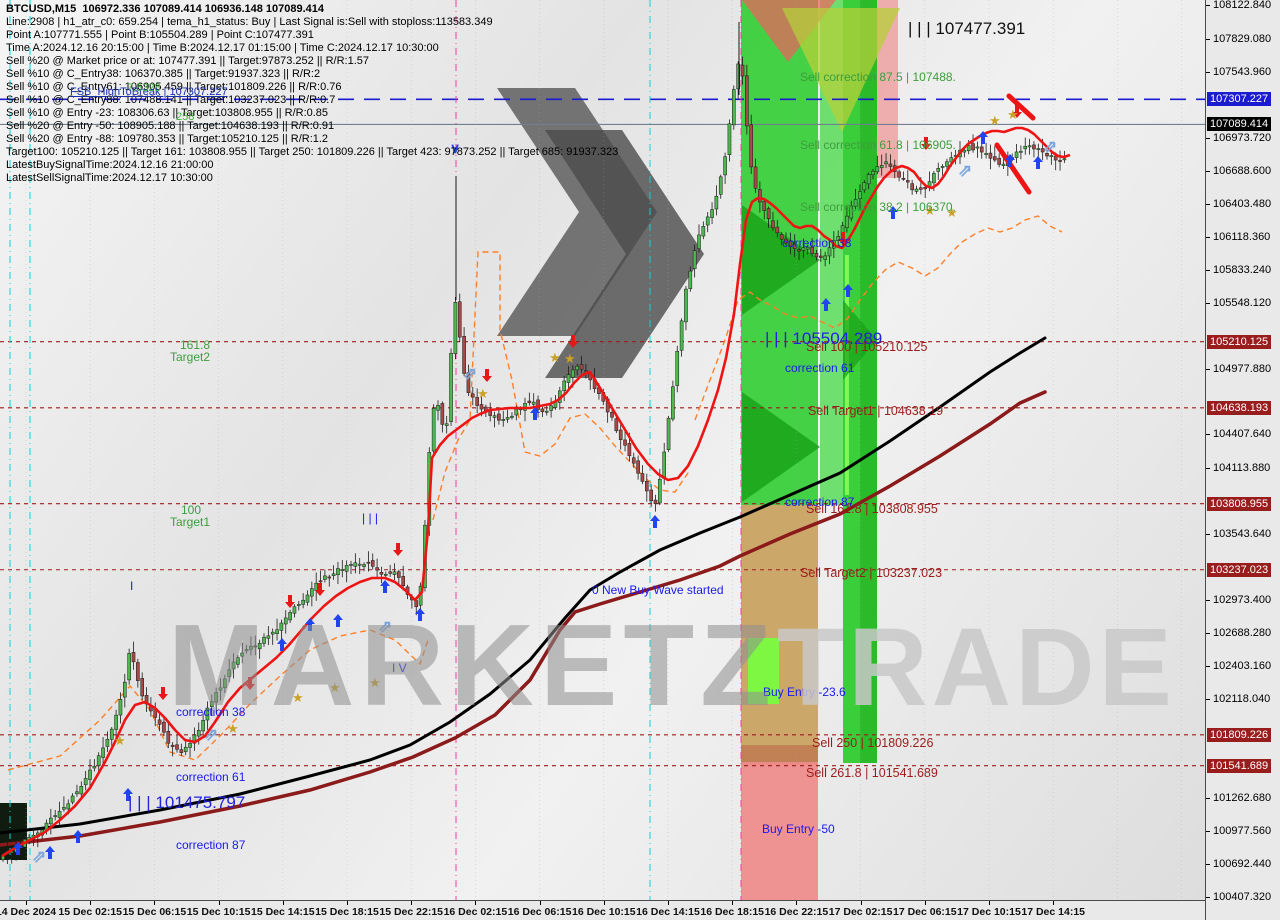 This screenshot has width=1280, height=920. I want to click on correction-level-label: 100, so click(191, 510).